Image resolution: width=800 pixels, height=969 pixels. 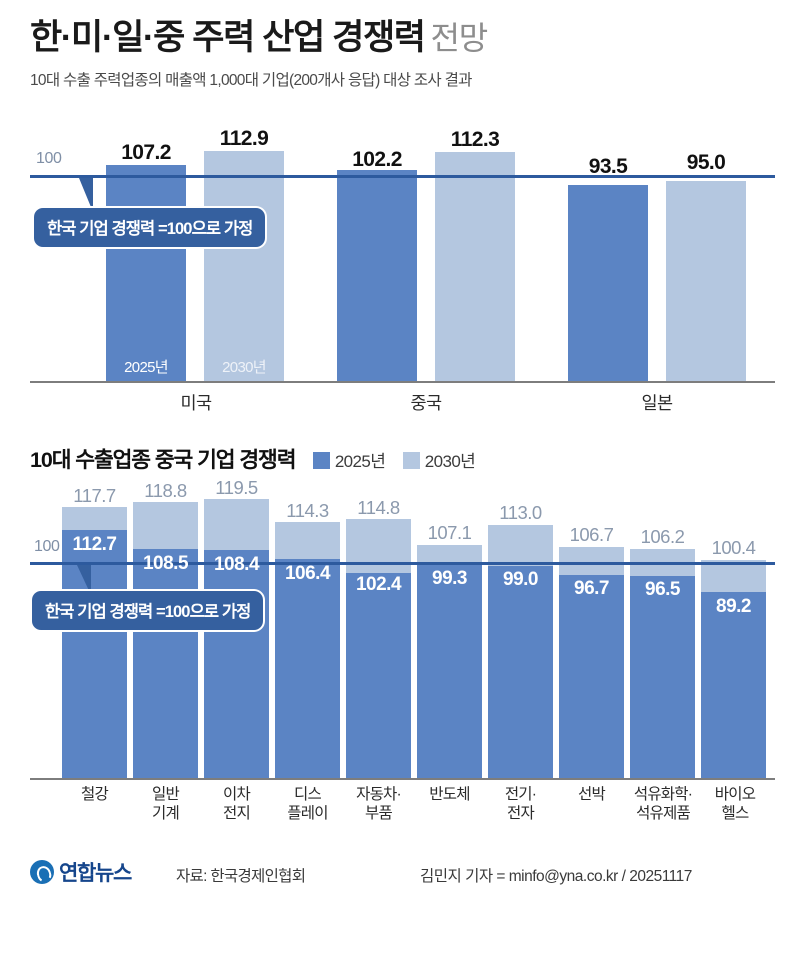 I want to click on chart2-value-2025-2: 108.4, so click(x=236, y=564).